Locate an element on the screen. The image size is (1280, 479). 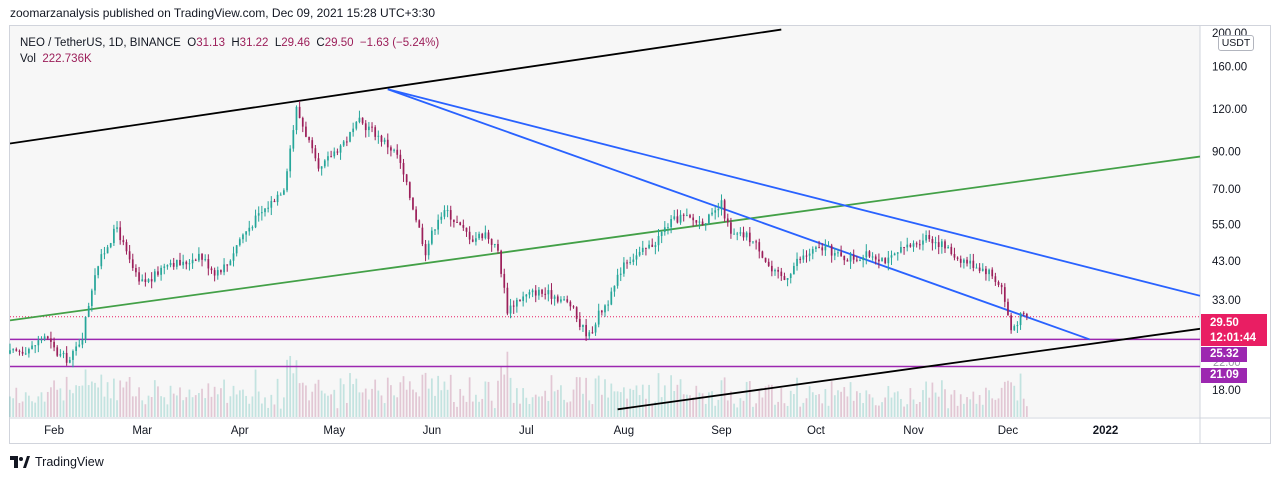
support-tag-lower: 21.09 is located at coordinates (1224, 375).